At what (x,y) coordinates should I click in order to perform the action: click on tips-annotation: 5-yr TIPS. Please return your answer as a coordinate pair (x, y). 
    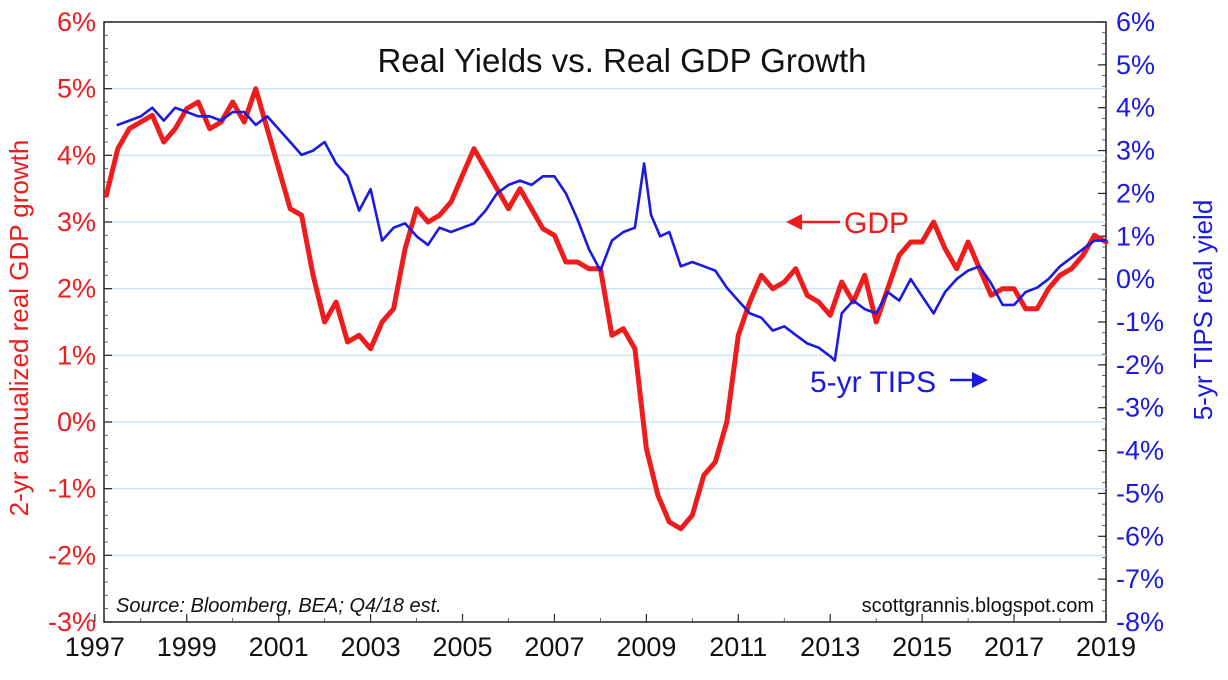
    Looking at the image, I should click on (899, 382).